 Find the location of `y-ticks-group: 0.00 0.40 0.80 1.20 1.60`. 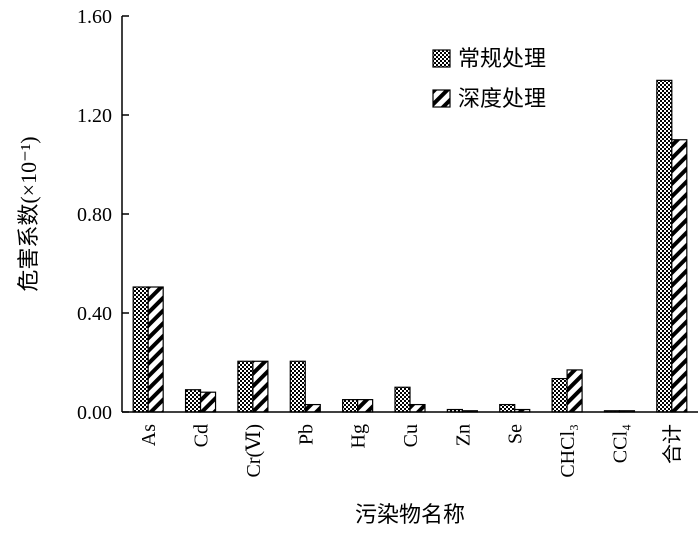

y-ticks-group: 0.00 0.40 0.80 1.20 1.60 is located at coordinates (103, 215).